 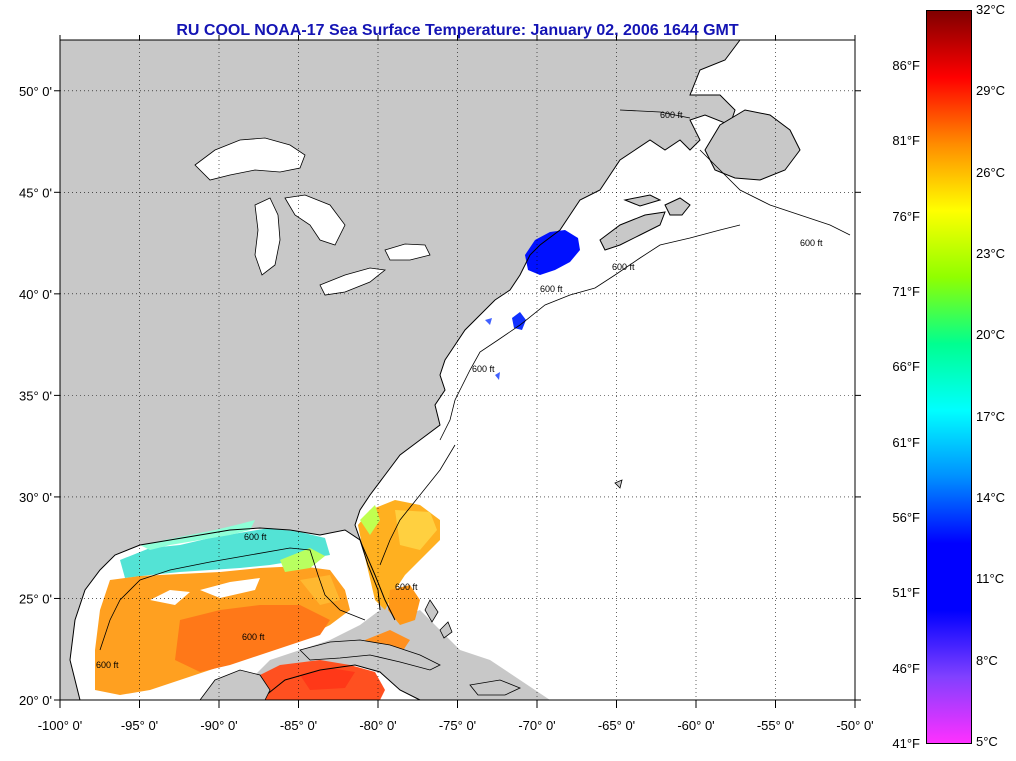 I want to click on contour-label-7: 600 ft, so click(x=253, y=637).